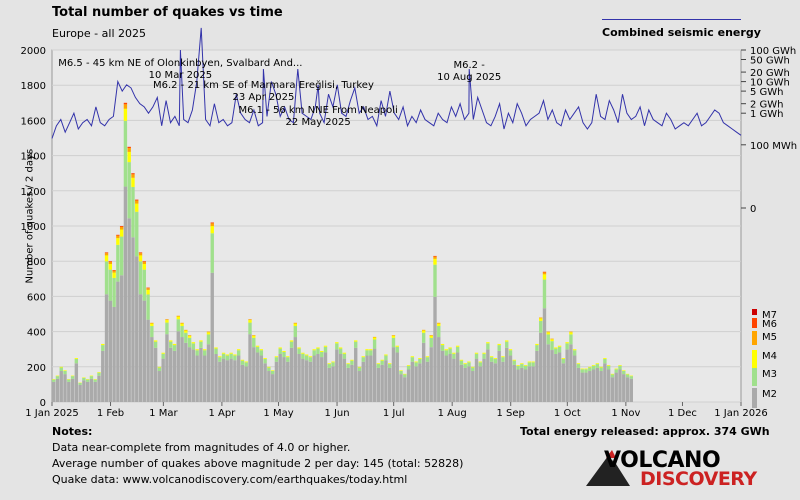  What do you see at coordinates (767, 105) in the screenshot?
I see `energy-tick-label: 2 GWh` at bounding box center [767, 105].